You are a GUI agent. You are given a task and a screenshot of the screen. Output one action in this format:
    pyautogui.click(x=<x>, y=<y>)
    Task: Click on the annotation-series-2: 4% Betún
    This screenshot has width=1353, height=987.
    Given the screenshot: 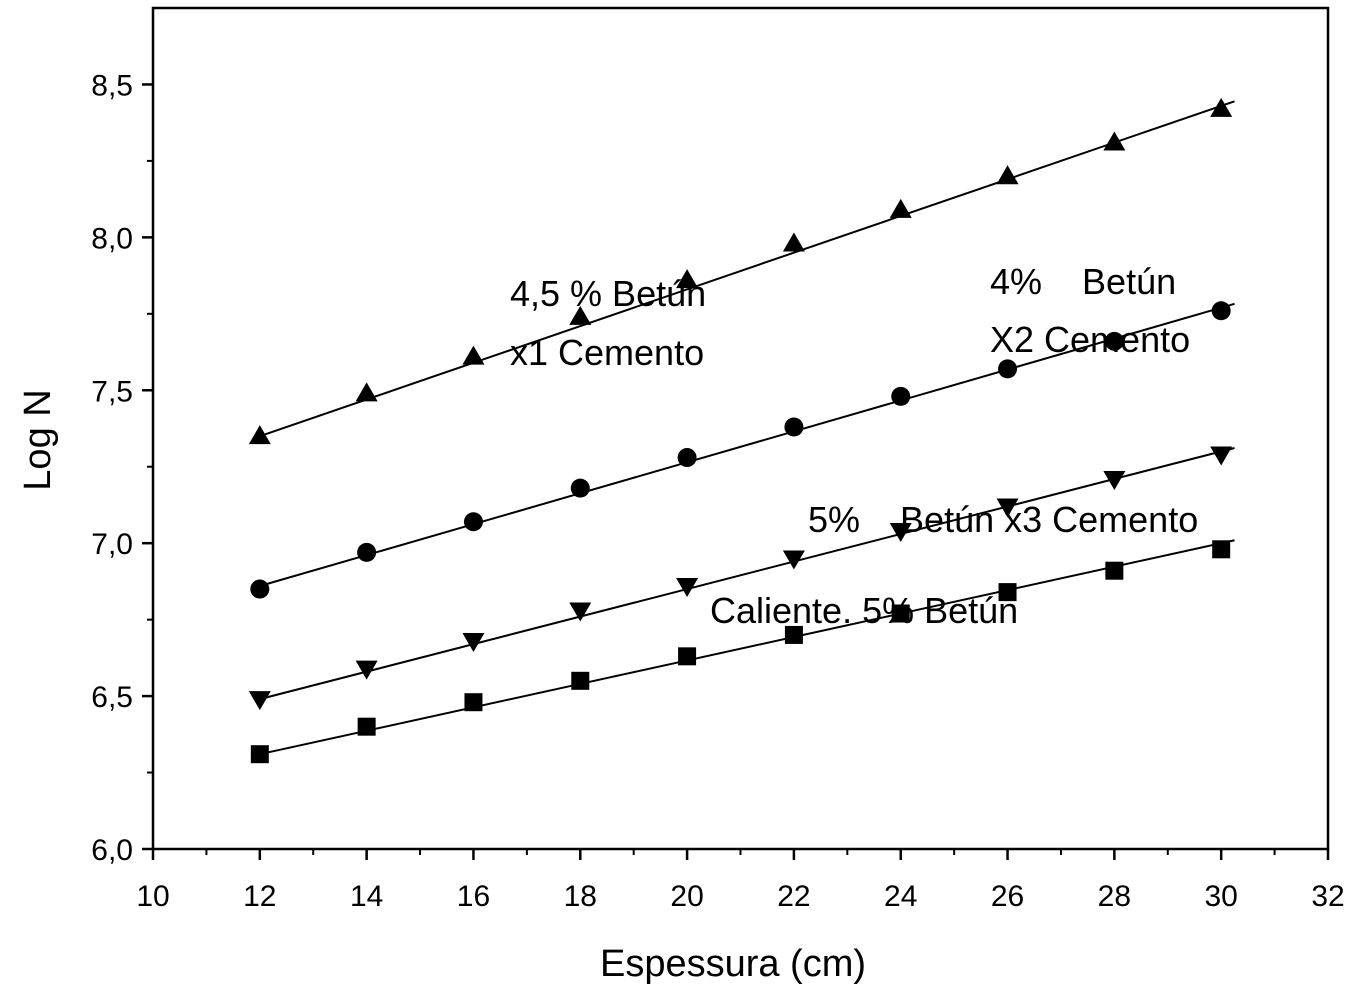 What is the action you would take?
    pyautogui.click(x=1083, y=281)
    